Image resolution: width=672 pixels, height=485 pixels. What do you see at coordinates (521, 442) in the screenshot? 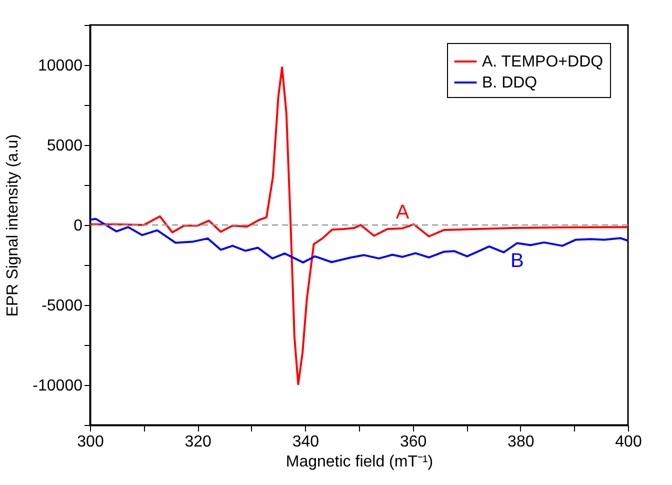
I see `x-tick-label: 380` at bounding box center [521, 442].